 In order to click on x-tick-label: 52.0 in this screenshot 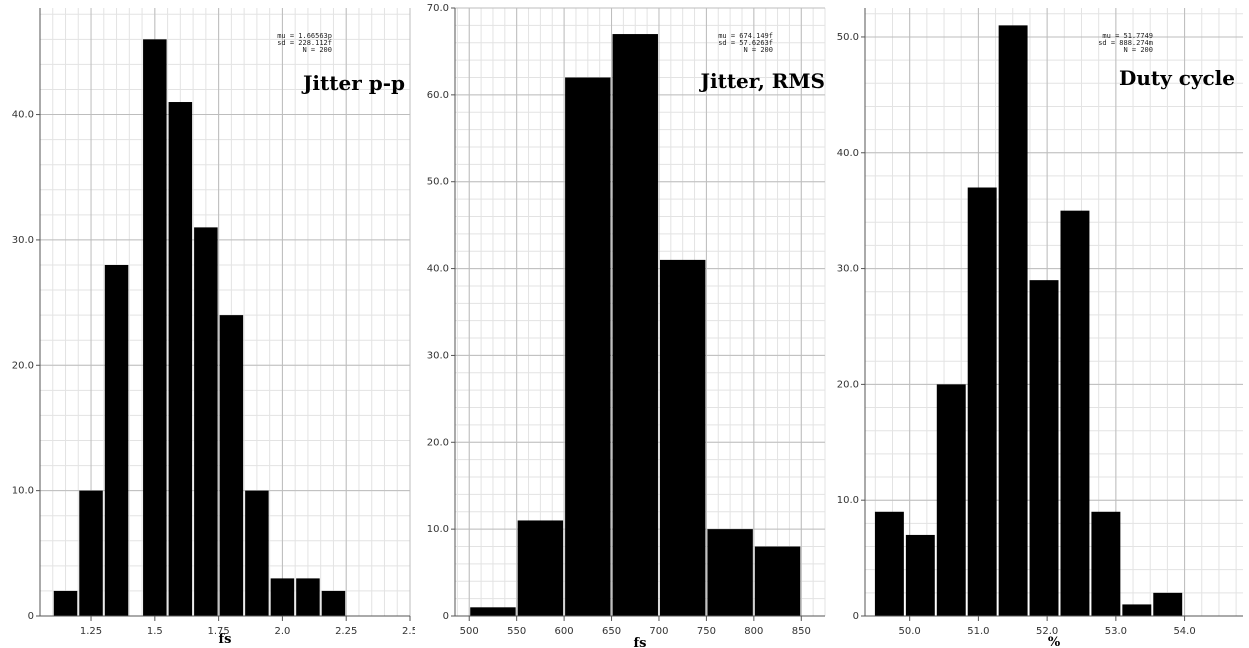, I will do `click(1047, 631)`.